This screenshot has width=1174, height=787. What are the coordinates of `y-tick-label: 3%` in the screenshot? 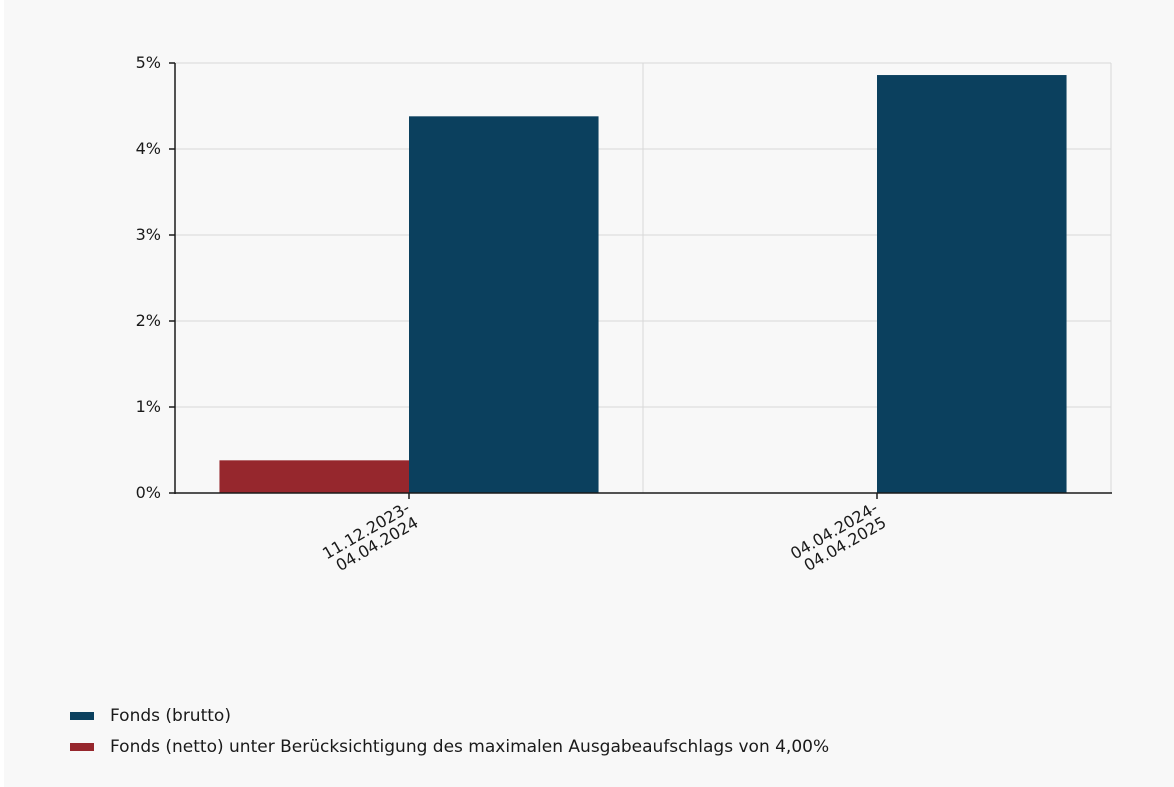 It's located at (148, 234).